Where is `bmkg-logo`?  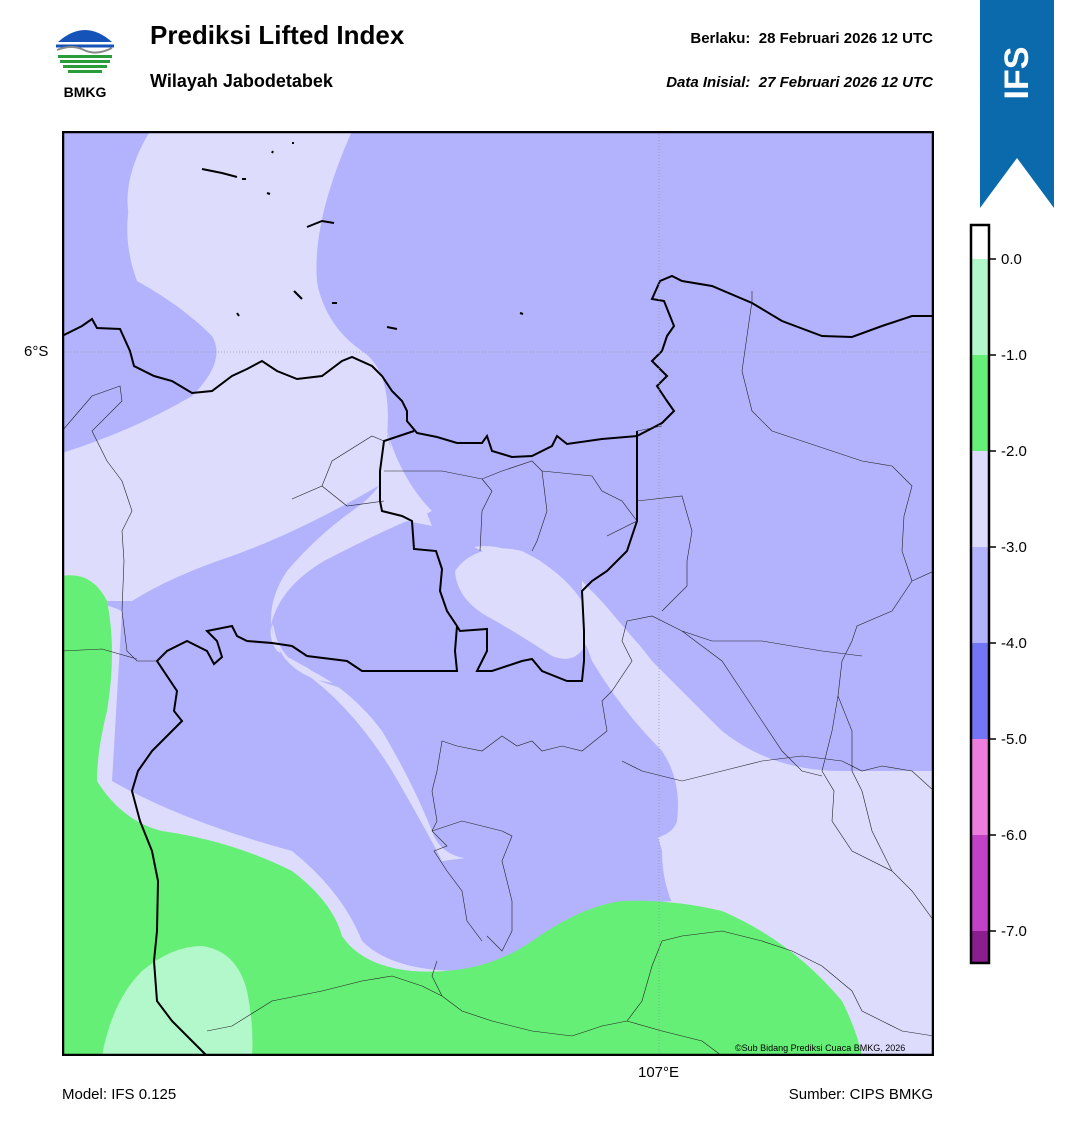
bmkg-logo is located at coordinates (85, 48).